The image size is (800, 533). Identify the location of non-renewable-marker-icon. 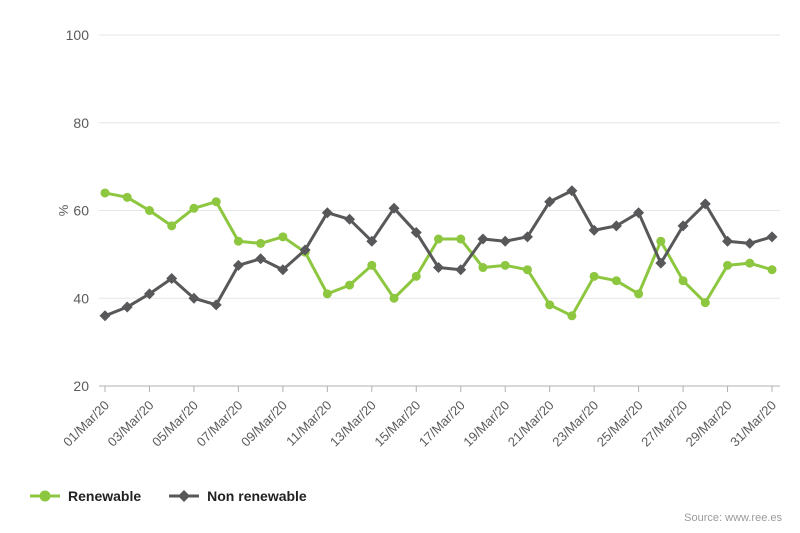
(184, 496).